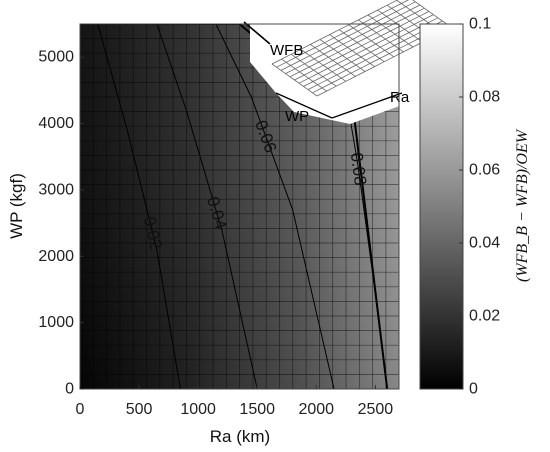 This screenshot has height=452, width=550. Describe the element at coordinates (139, 409) in the screenshot. I see `x-tick-label: 500` at that location.